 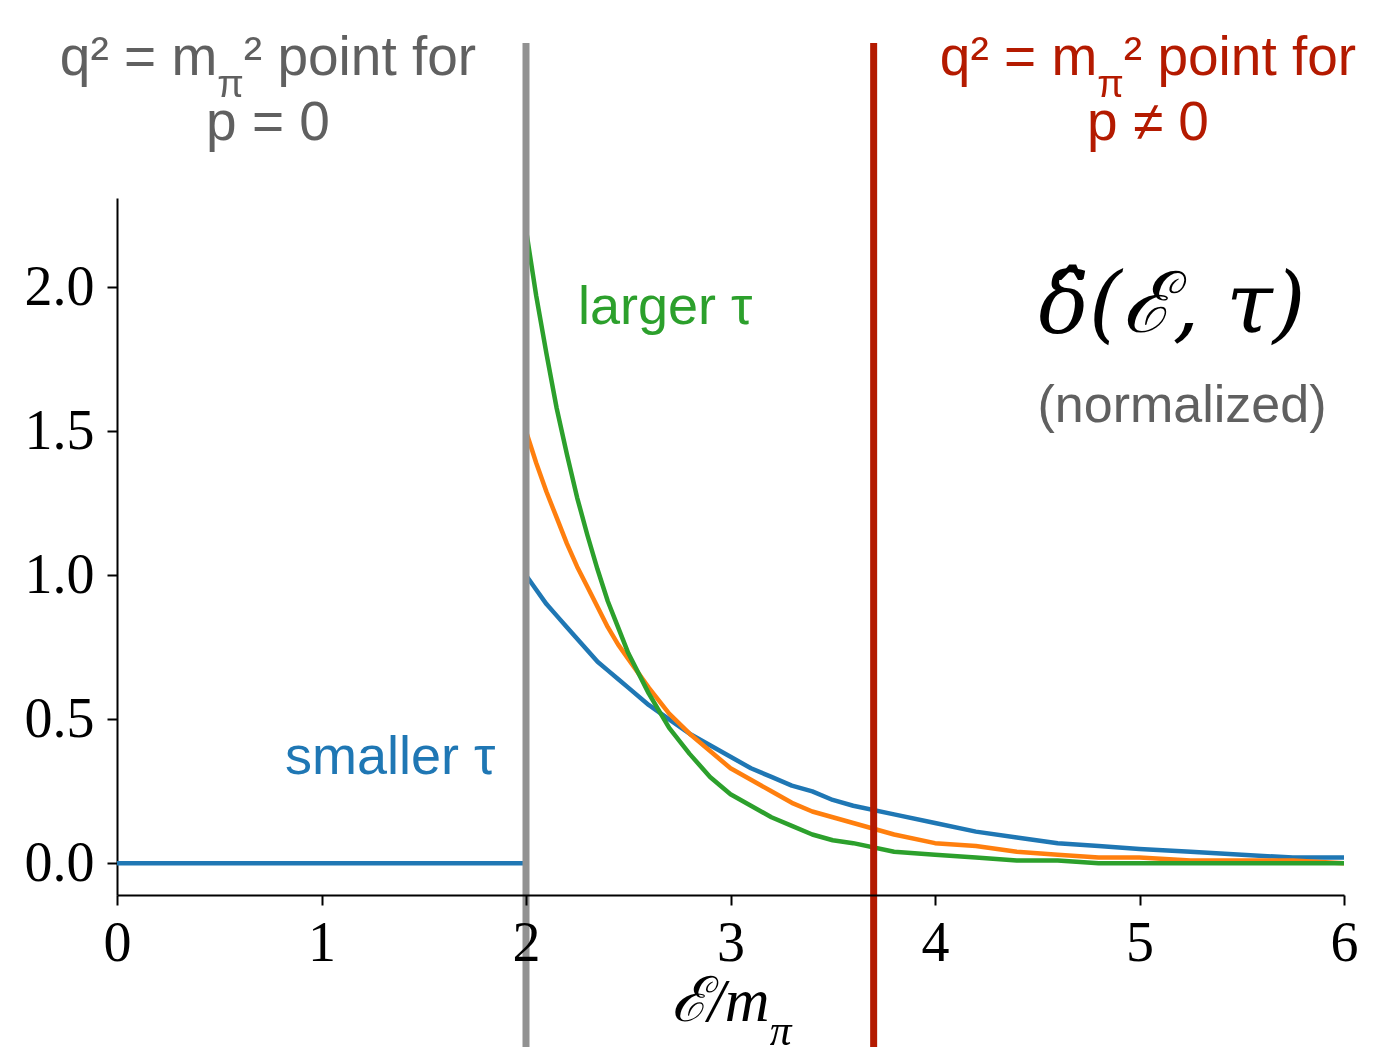 I want to click on x-tick-label: 0, so click(x=117, y=941).